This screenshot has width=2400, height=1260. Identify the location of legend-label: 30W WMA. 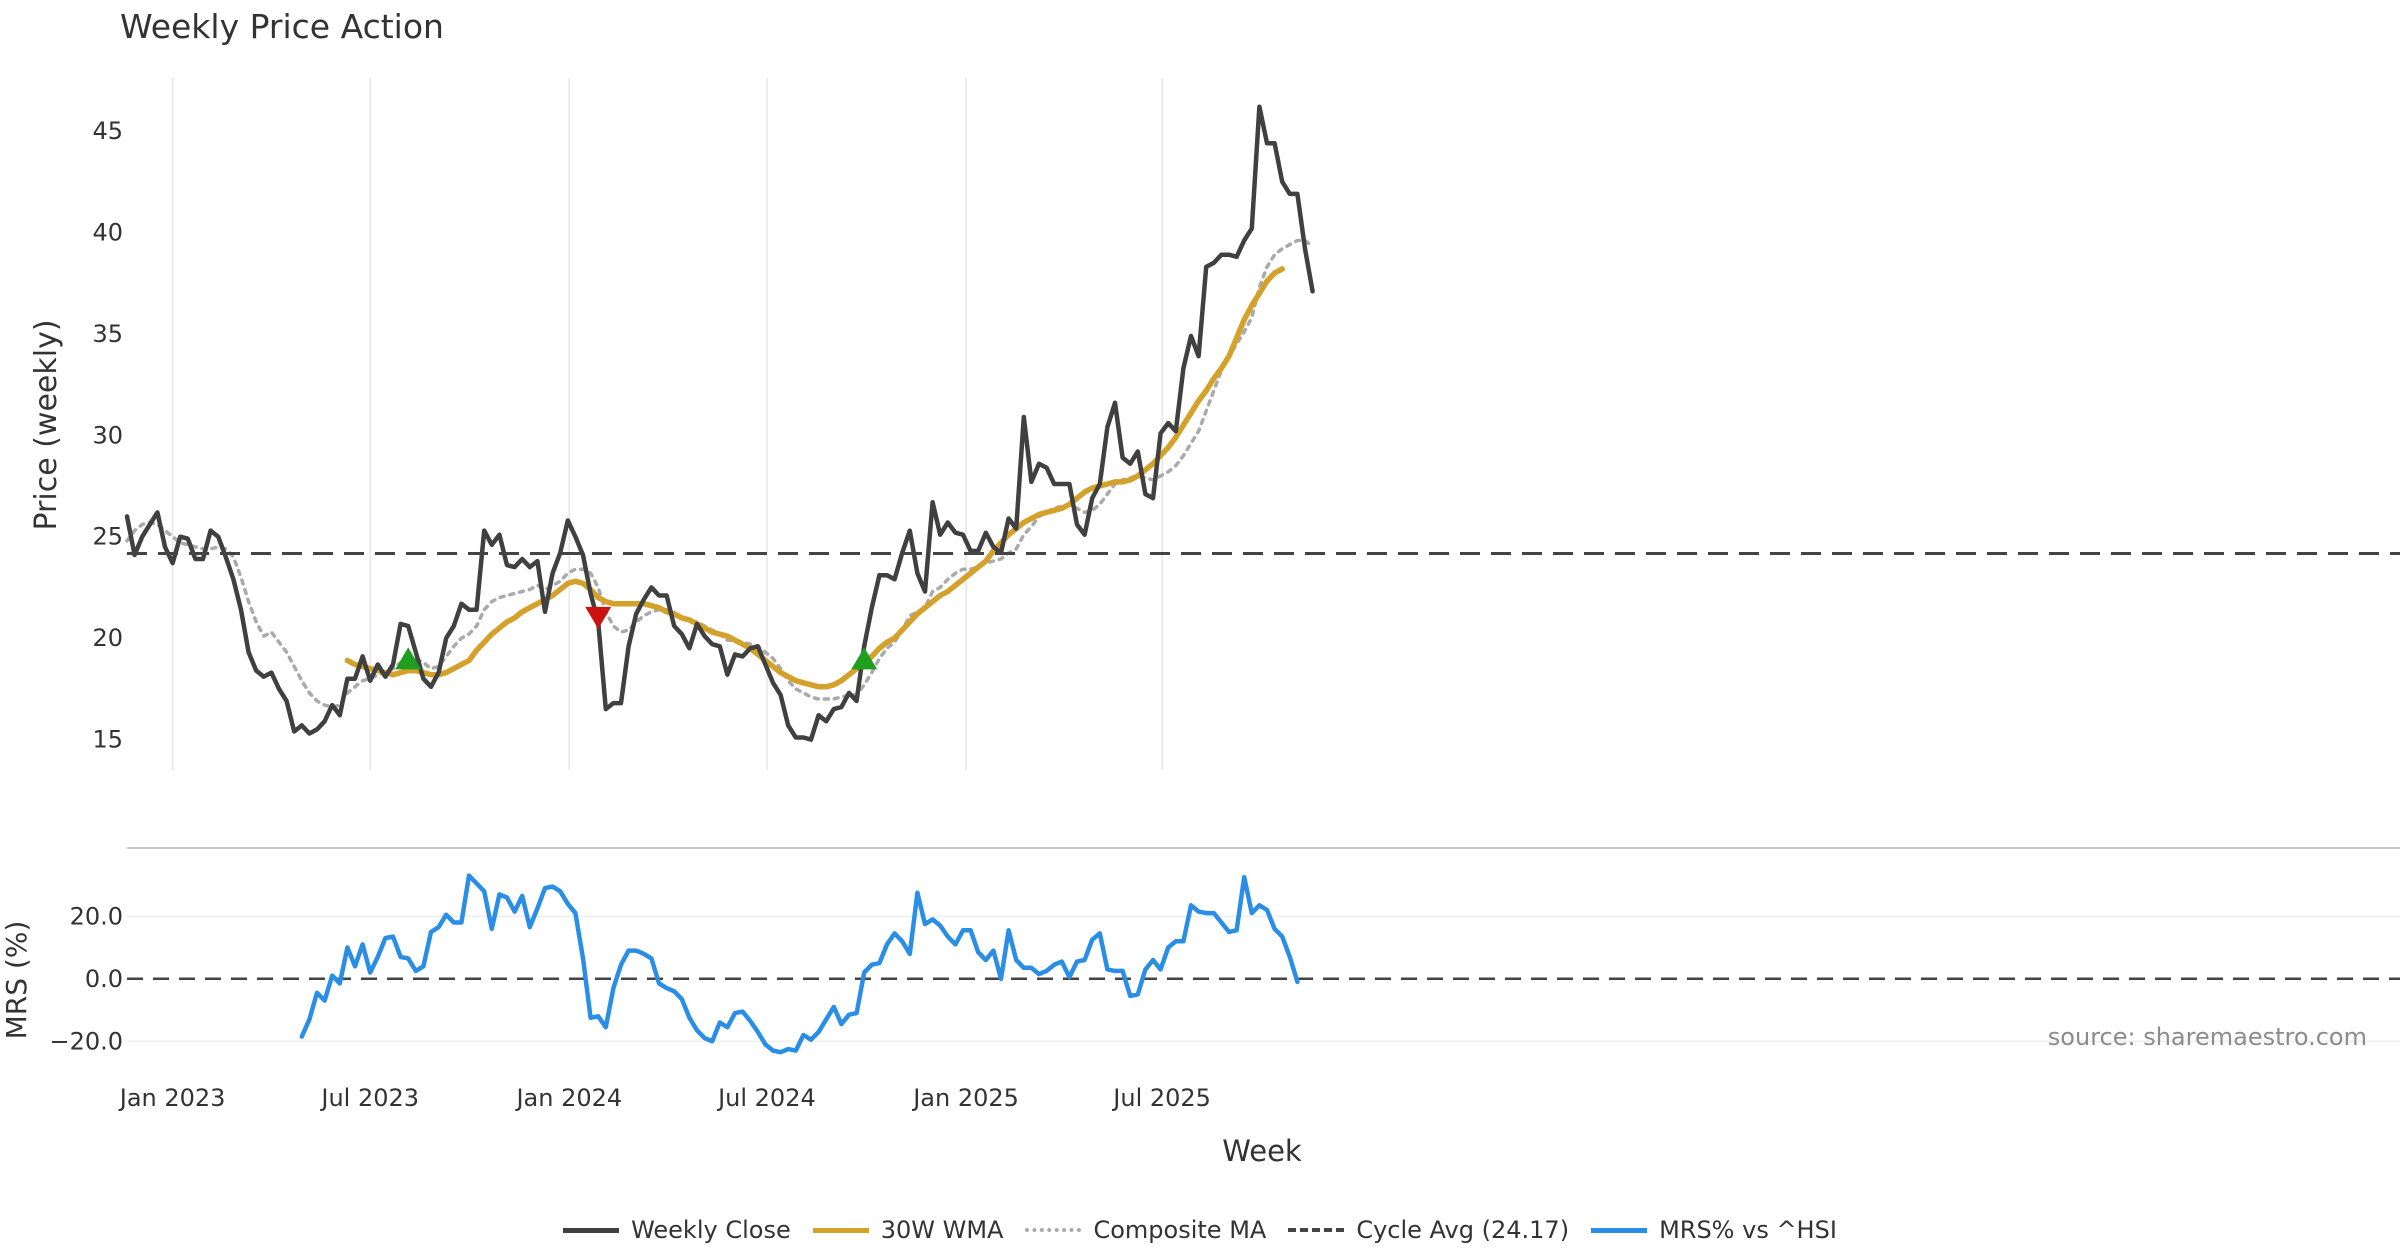
(942, 1230).